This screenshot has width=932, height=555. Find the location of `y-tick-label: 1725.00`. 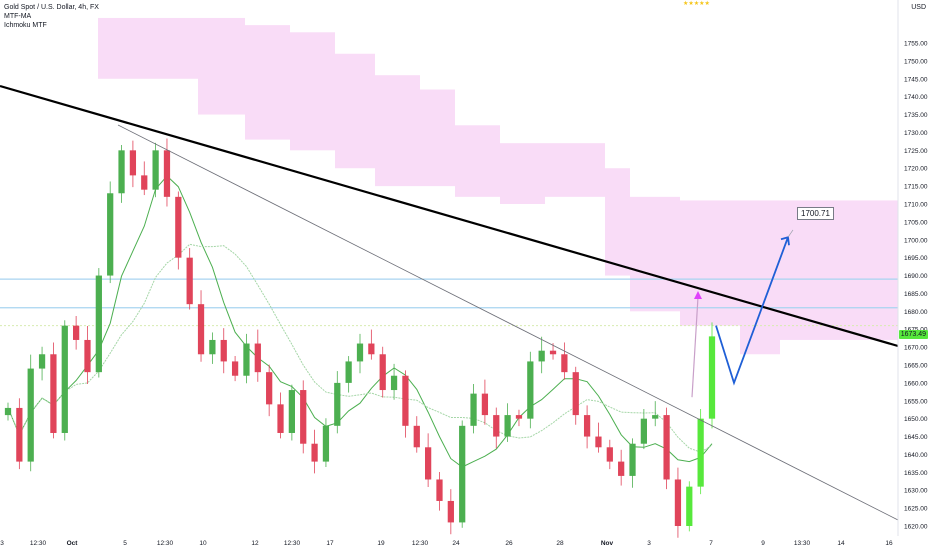

y-tick-label: 1725.00 is located at coordinates (916, 151).